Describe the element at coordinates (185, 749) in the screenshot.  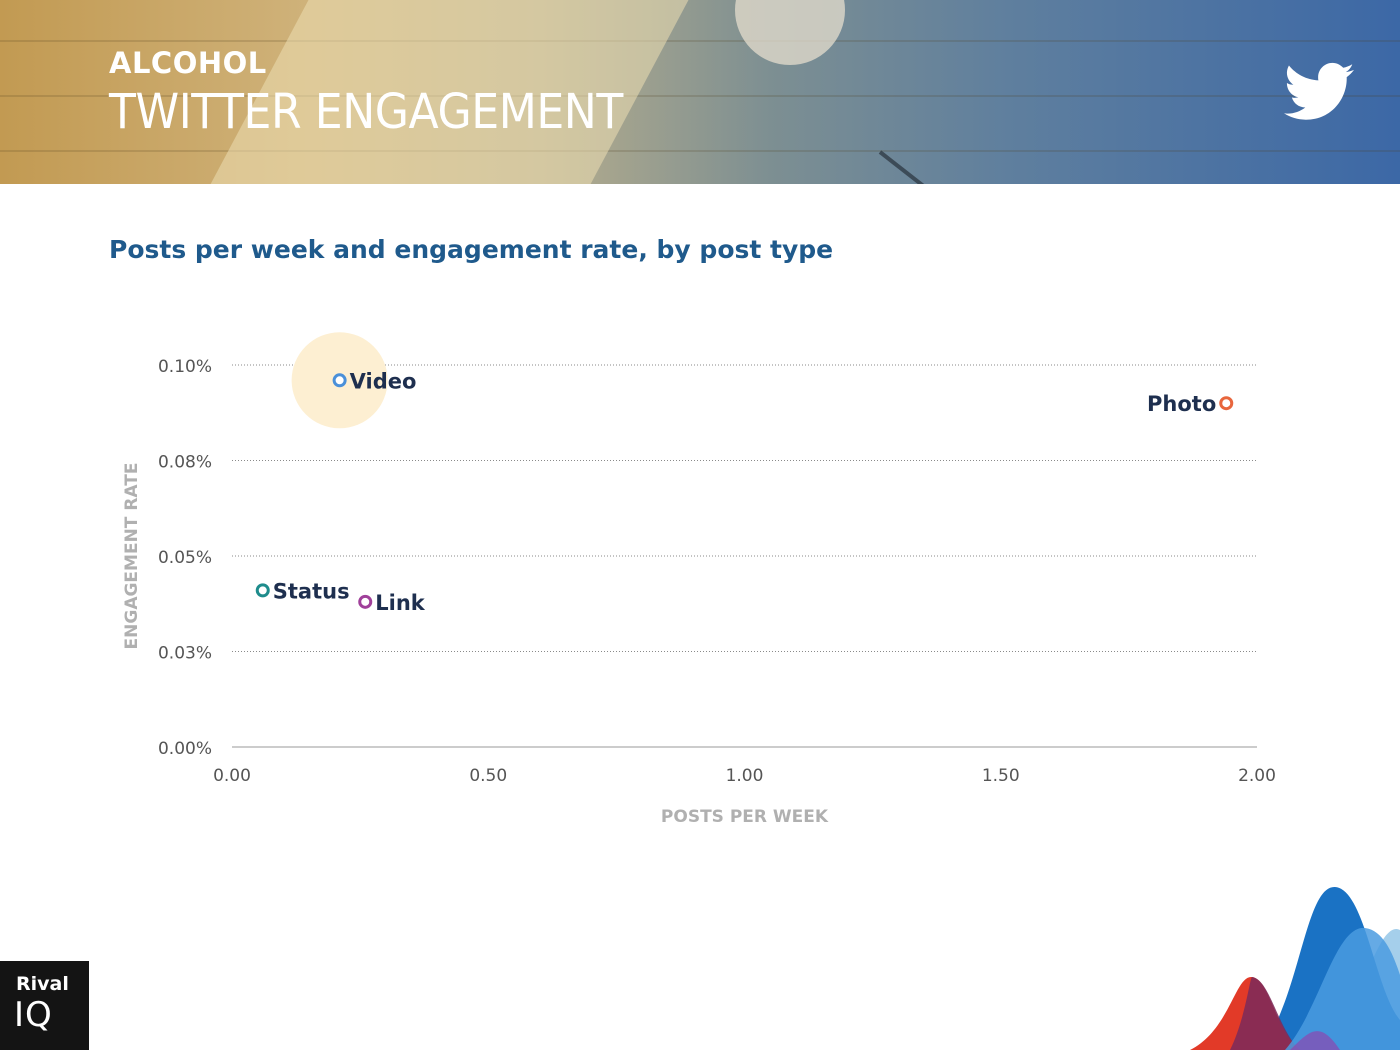
I see `y-tick-label: 0.00%` at that location.